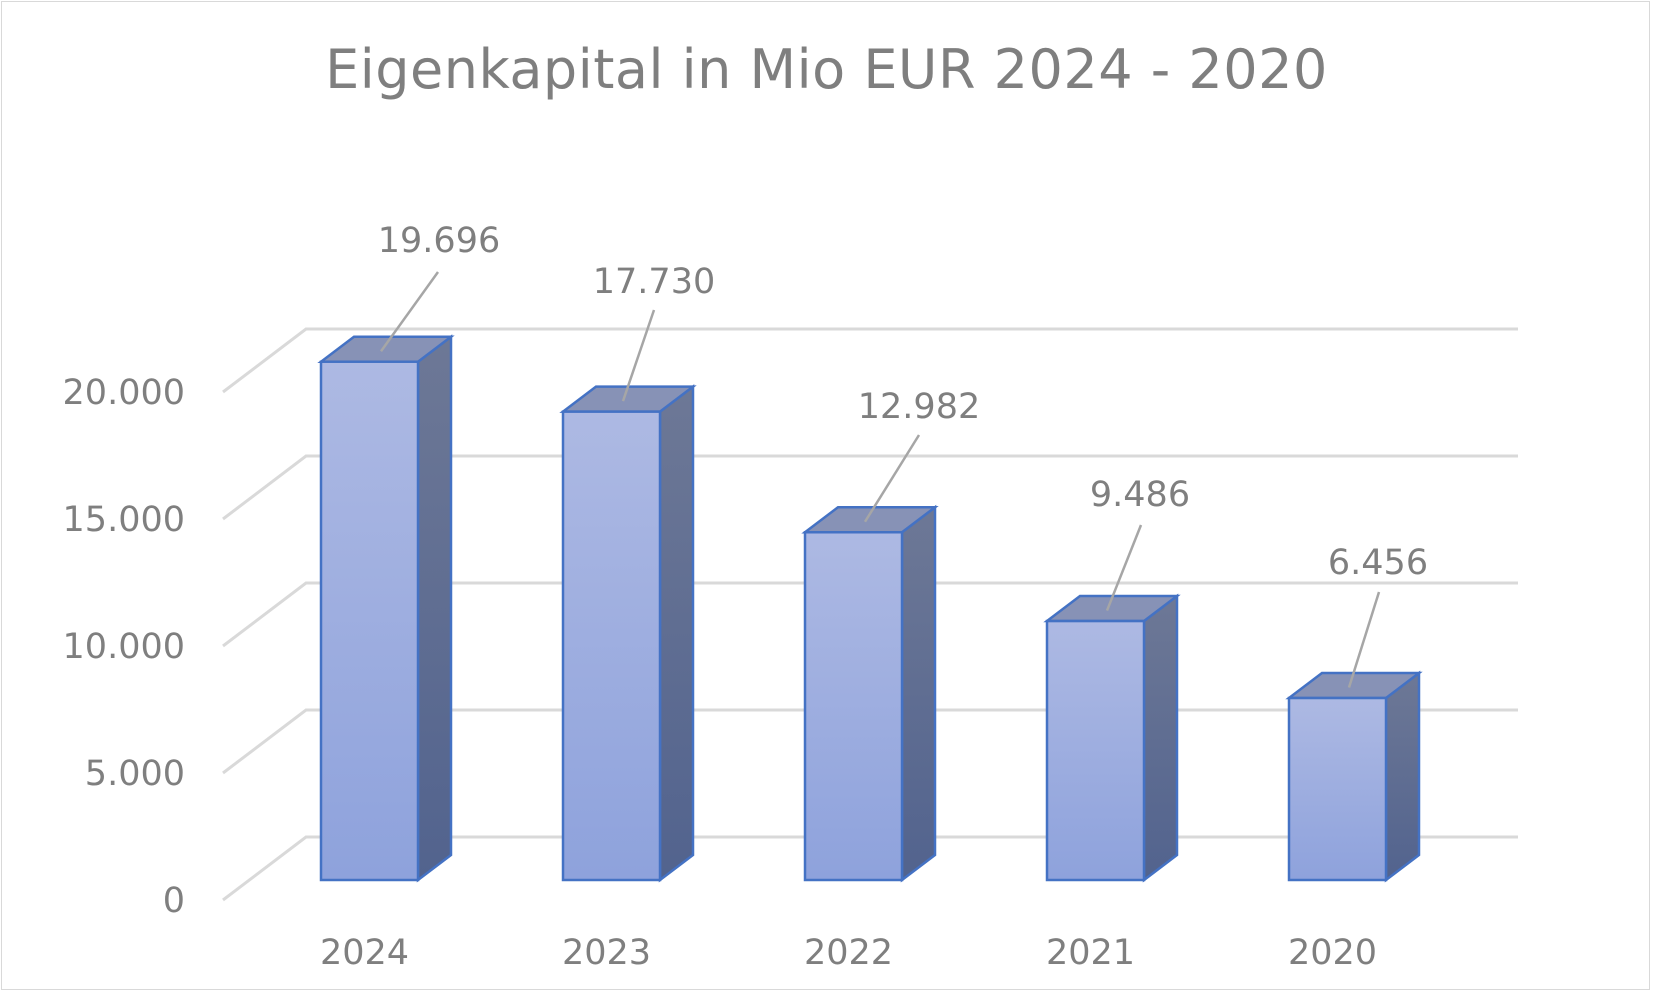 This screenshot has width=1653, height=993. I want to click on bar-2024, so click(386, 608).